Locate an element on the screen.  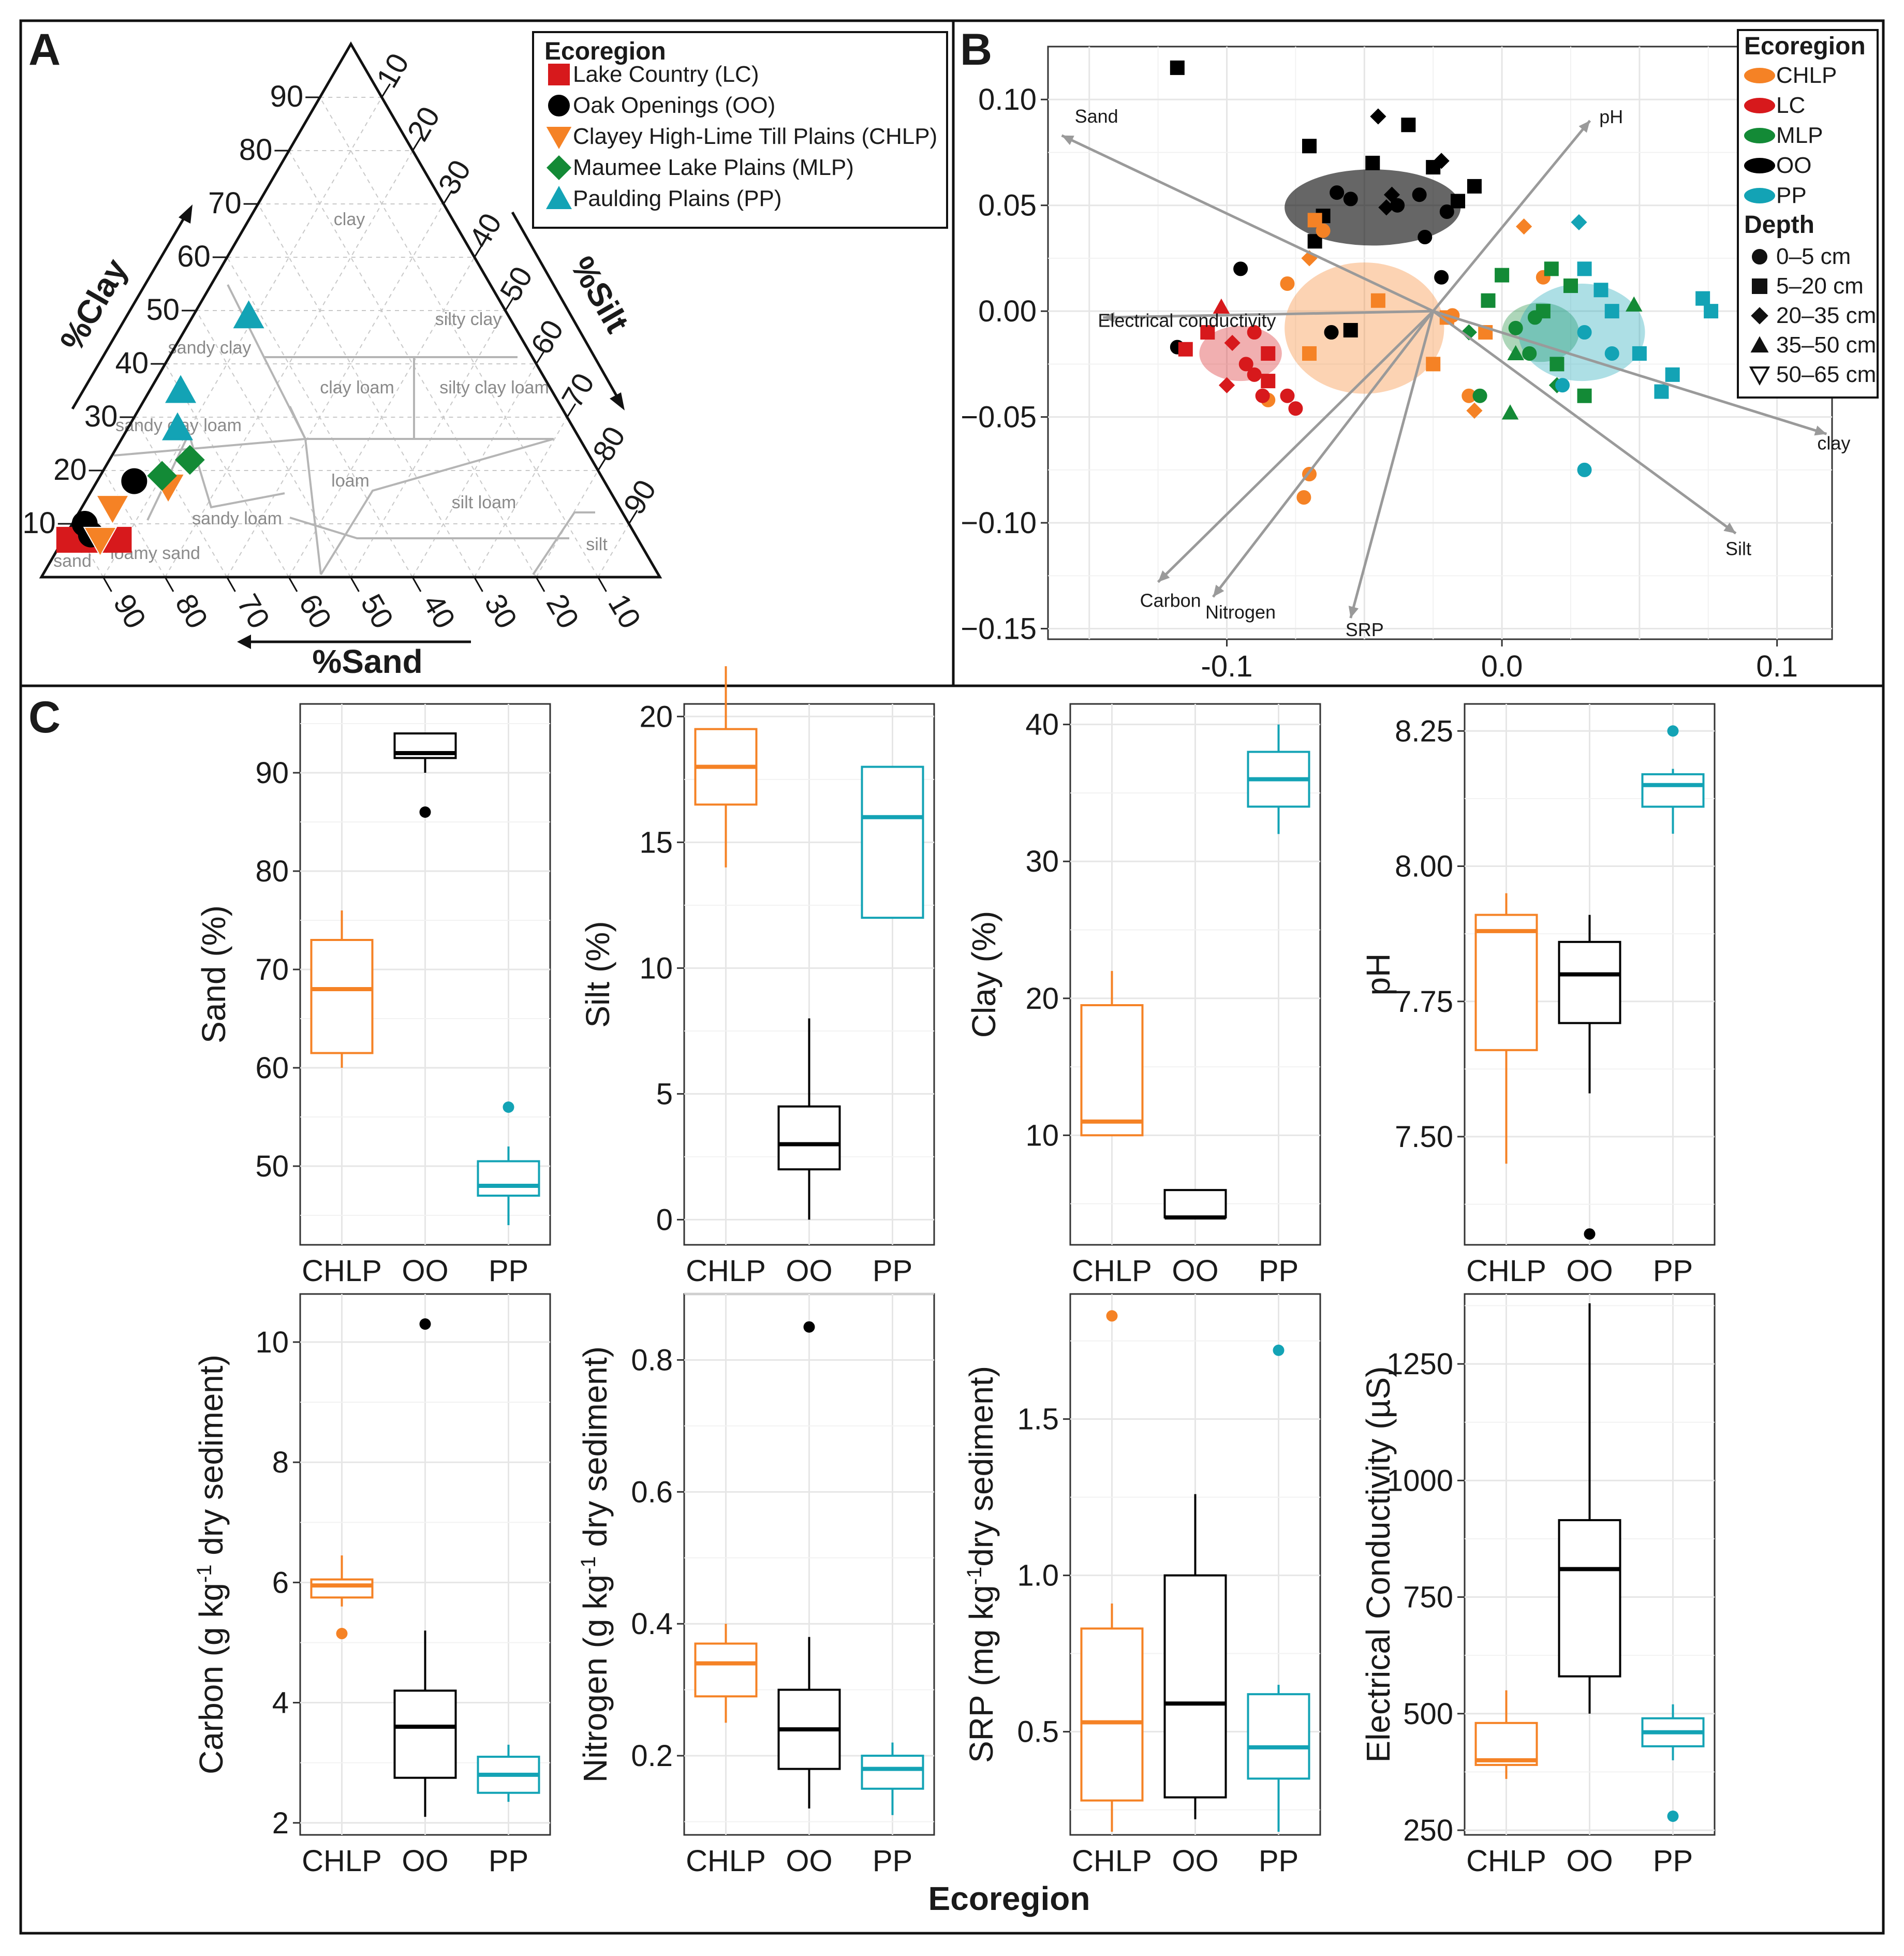
pca-arrow-nitrogen is located at coordinates (1323, 454).